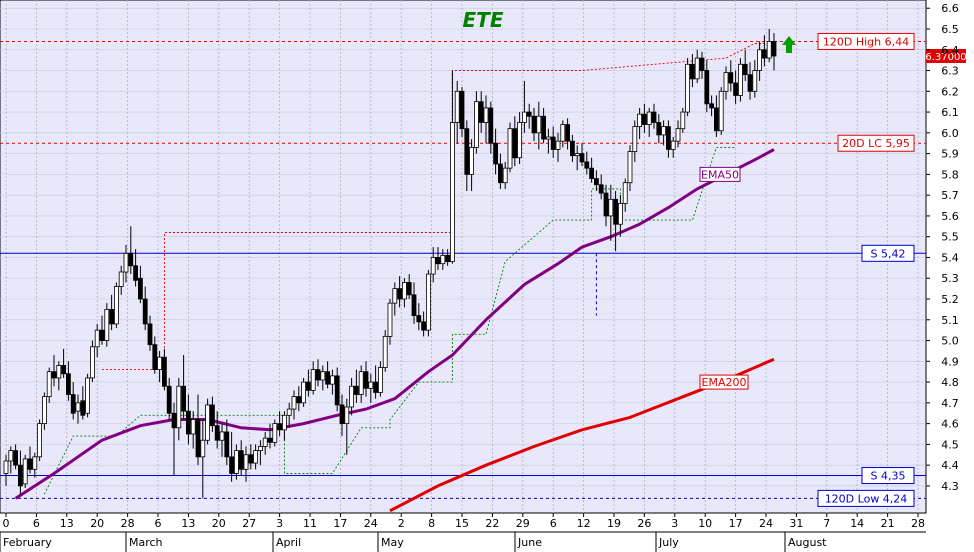  I want to click on x-tick-label: 28, so click(128, 523).